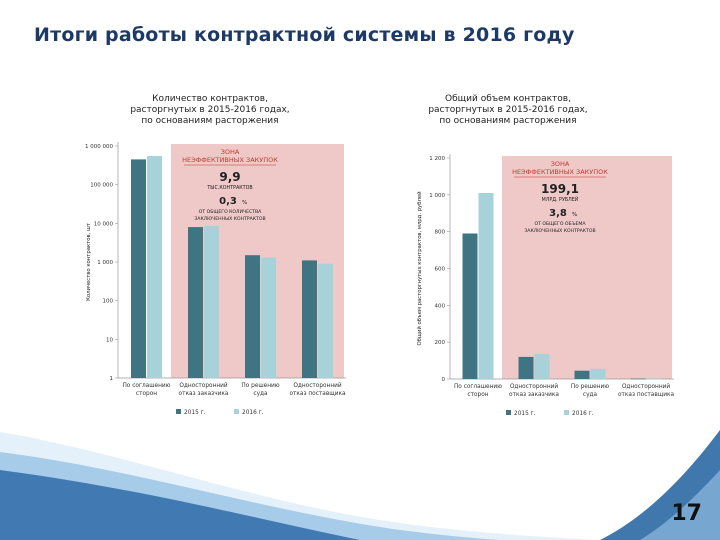 The width and height of the screenshot is (720, 540). Describe the element at coordinates (560, 199) in the screenshot. I see `chart2-zone-unit: МЛРД. РУБЛЕЙ` at that location.